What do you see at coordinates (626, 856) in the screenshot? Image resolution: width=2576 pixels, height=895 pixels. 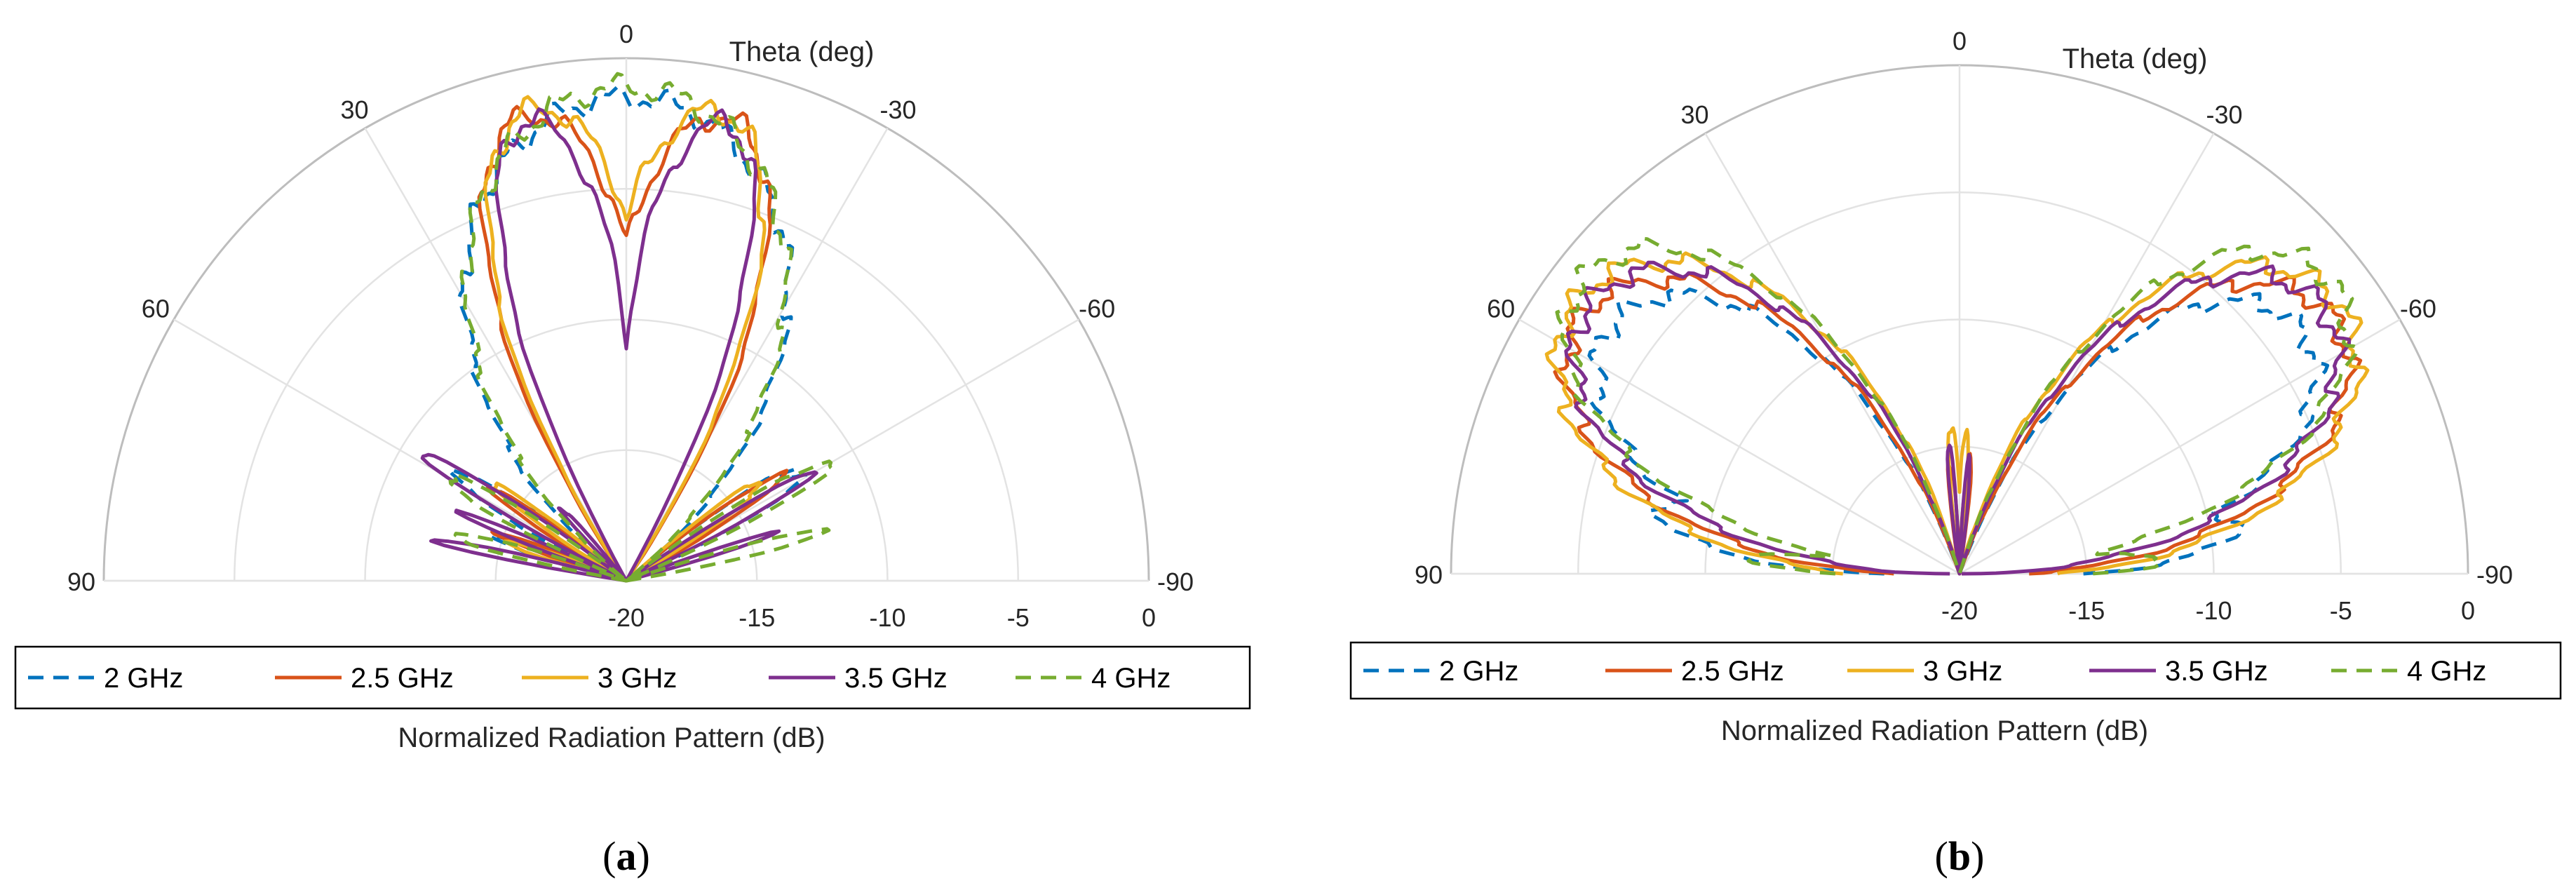 I see `panel-caption: (a)` at bounding box center [626, 856].